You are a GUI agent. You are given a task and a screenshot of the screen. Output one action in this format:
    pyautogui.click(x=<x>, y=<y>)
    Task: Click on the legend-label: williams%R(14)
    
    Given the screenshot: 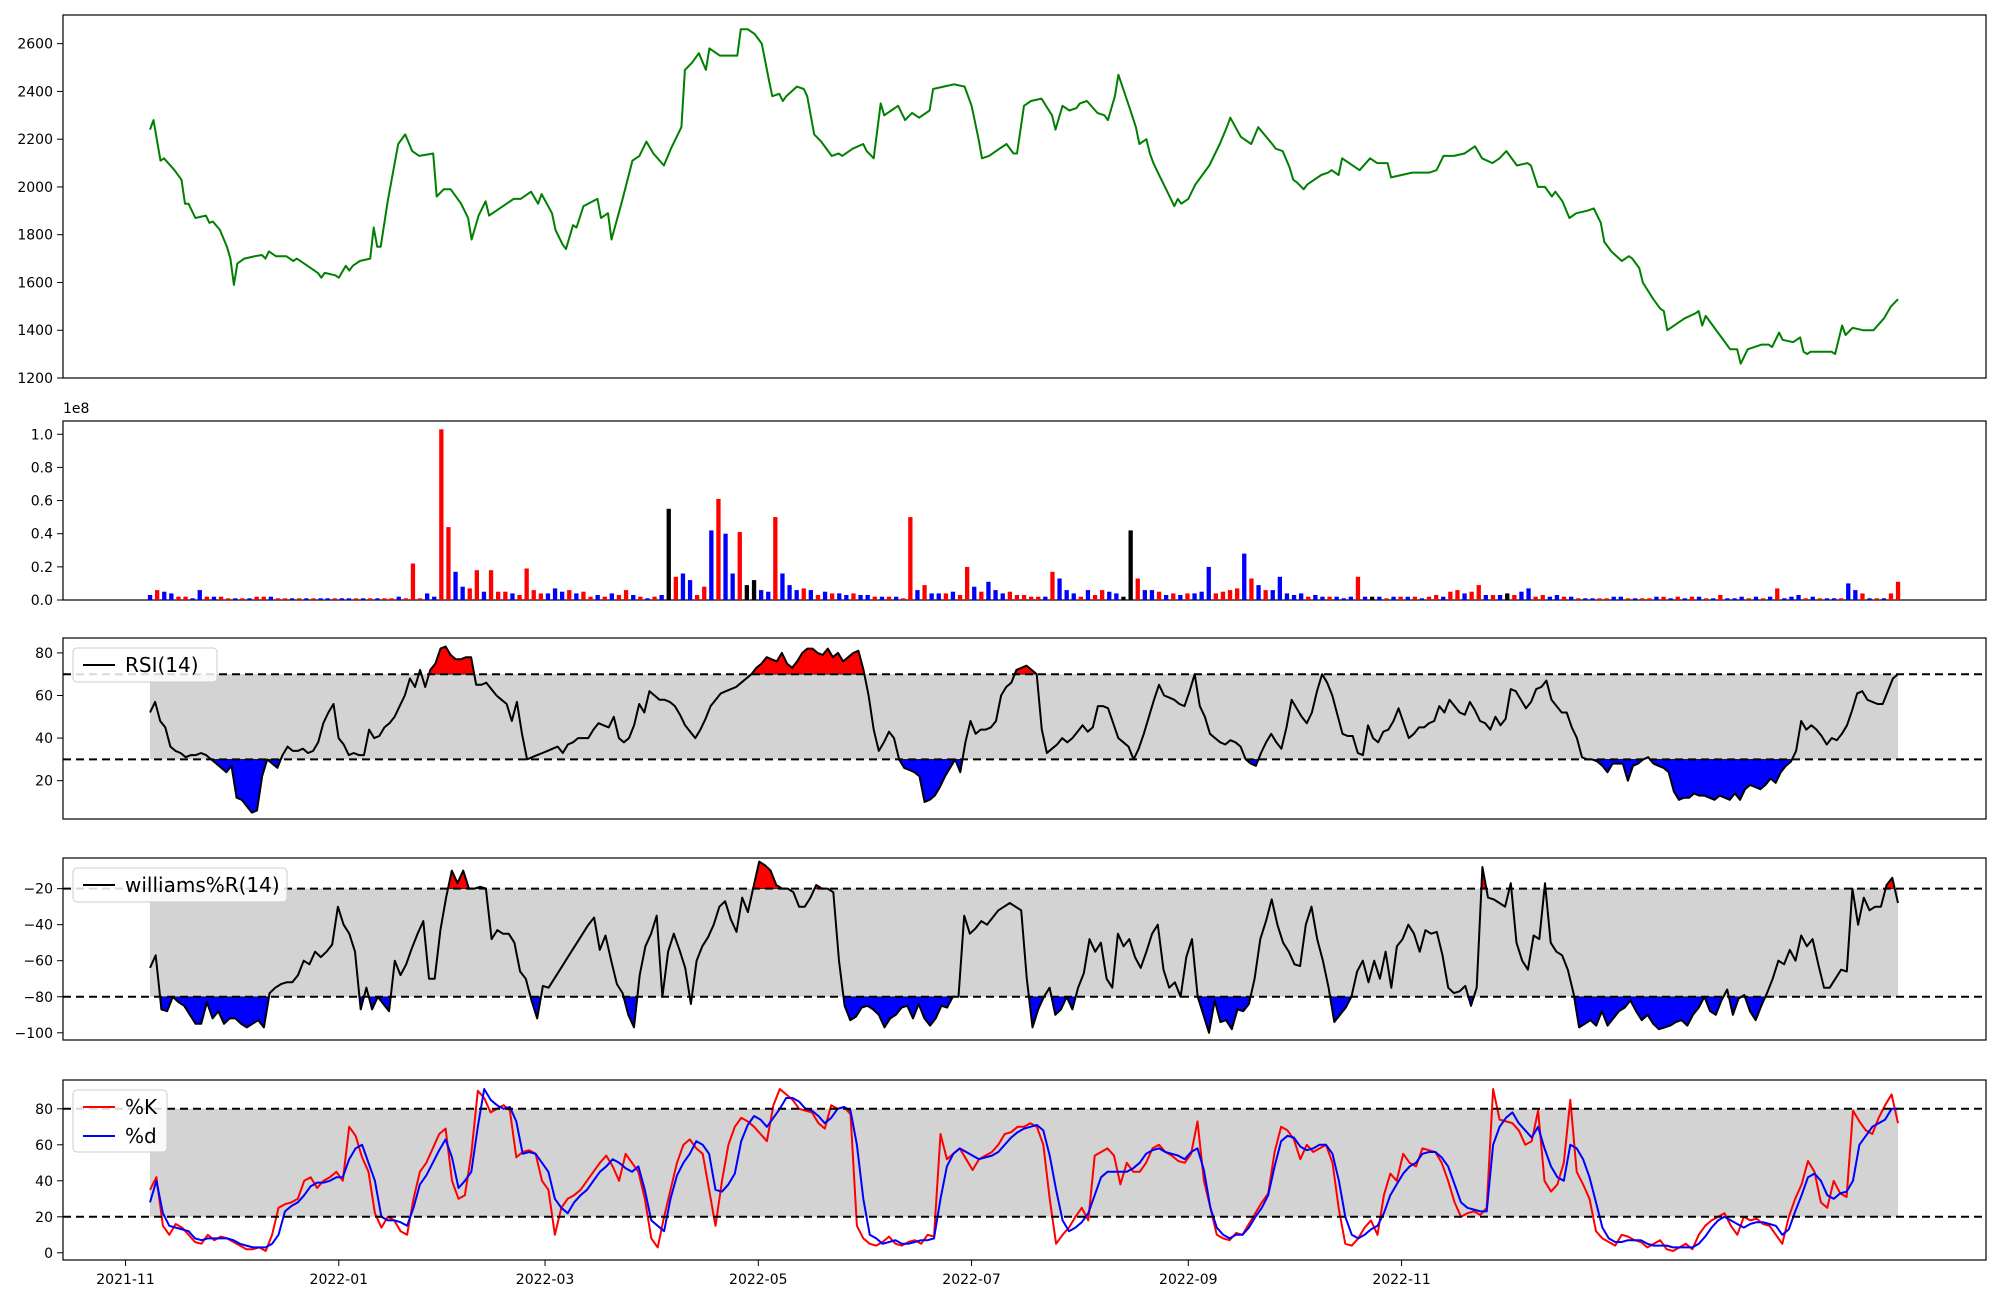 What is the action you would take?
    pyautogui.click(x=202, y=885)
    